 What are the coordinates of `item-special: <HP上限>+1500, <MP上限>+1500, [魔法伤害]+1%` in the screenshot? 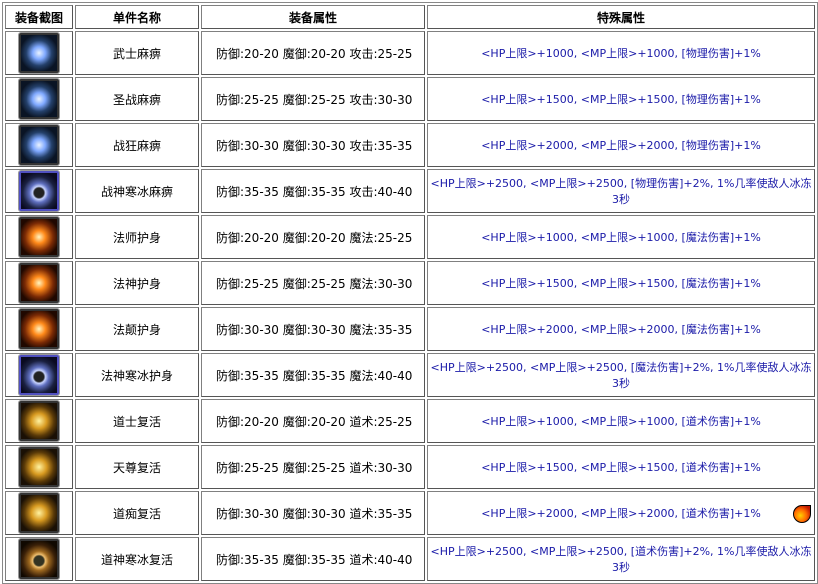 It's located at (621, 283).